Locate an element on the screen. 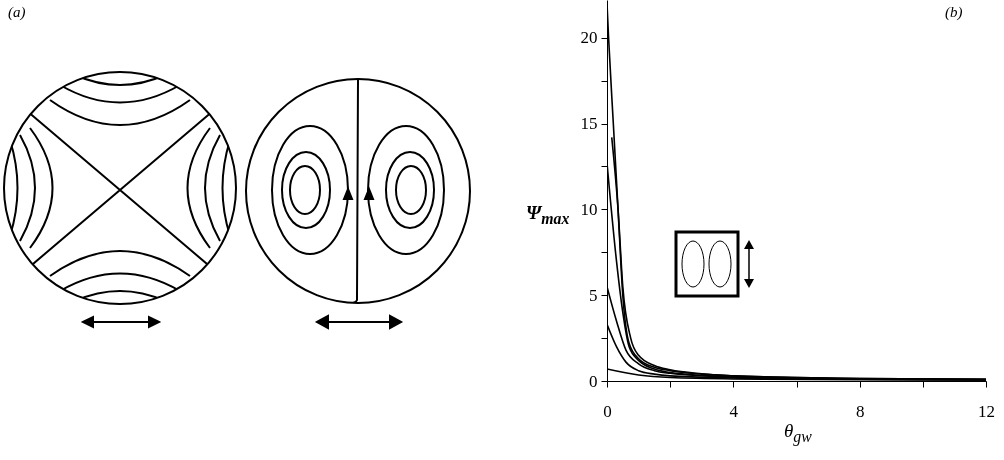 This screenshot has height=460, width=1004. x-tick-label: 0 is located at coordinates (607, 411).